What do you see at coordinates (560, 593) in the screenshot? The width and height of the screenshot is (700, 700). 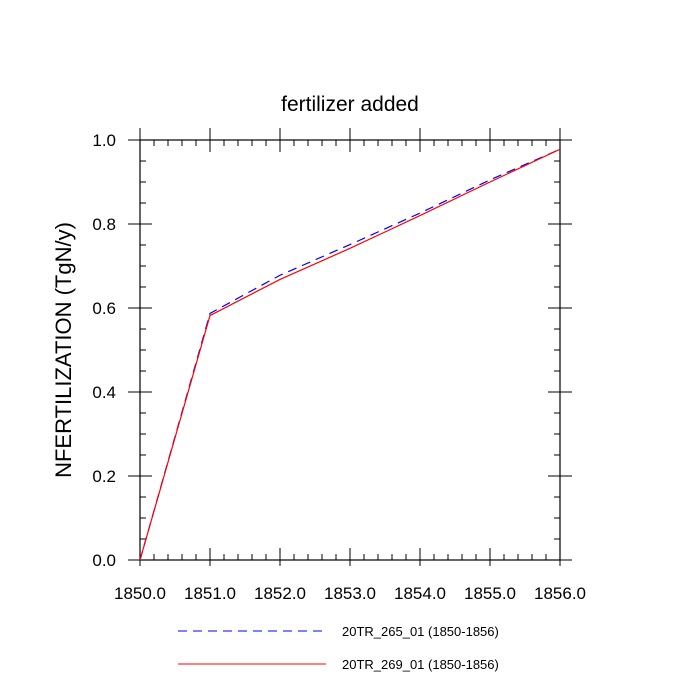 I see `x-tick-label: 1856.0` at bounding box center [560, 593].